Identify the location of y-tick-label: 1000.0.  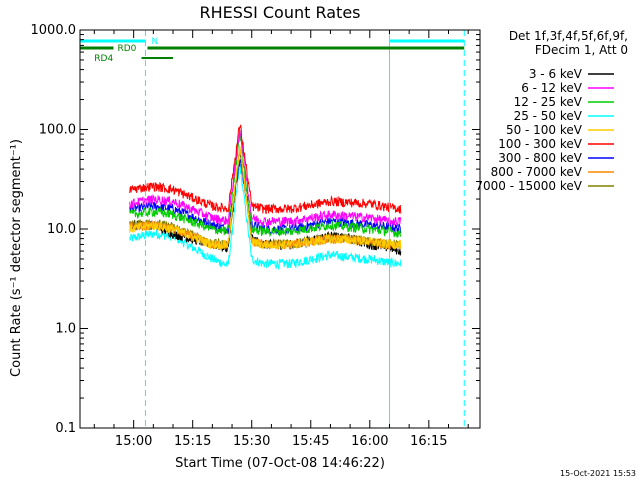
(54, 30).